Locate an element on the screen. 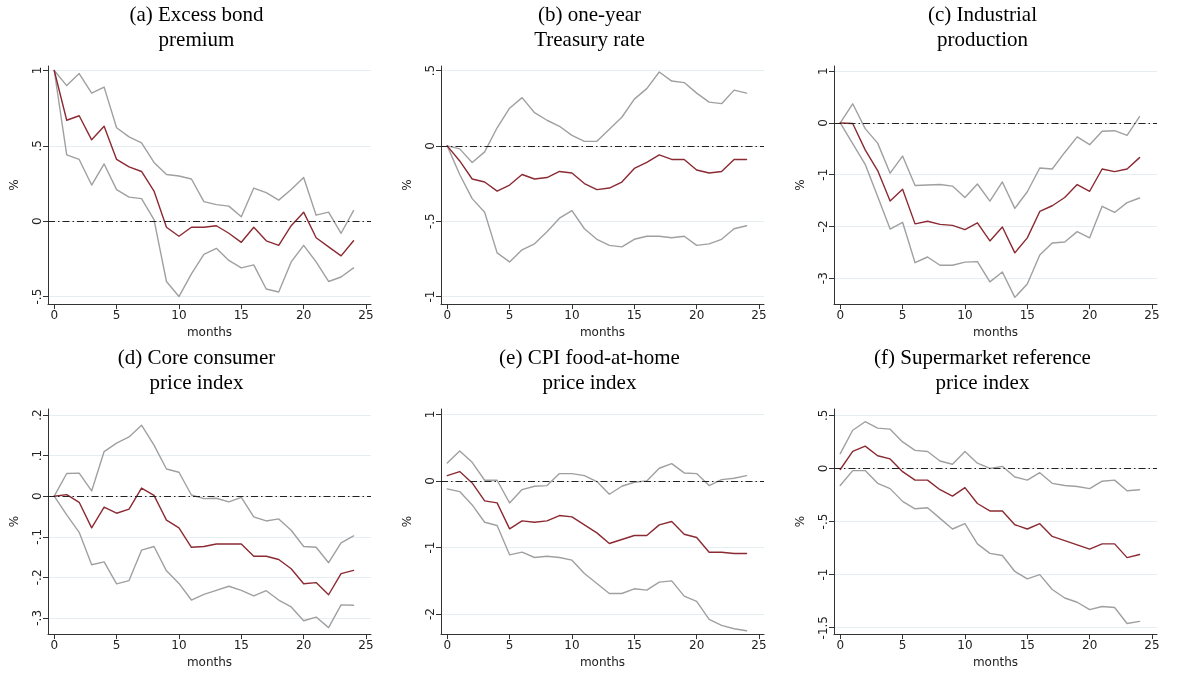  y-tick-label: -.1 is located at coordinates (37, 536).